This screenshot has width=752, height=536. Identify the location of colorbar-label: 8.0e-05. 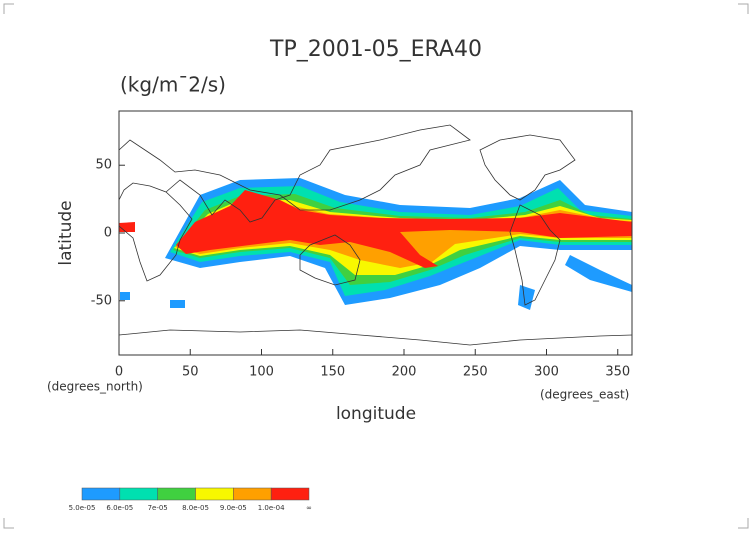
(195, 508).